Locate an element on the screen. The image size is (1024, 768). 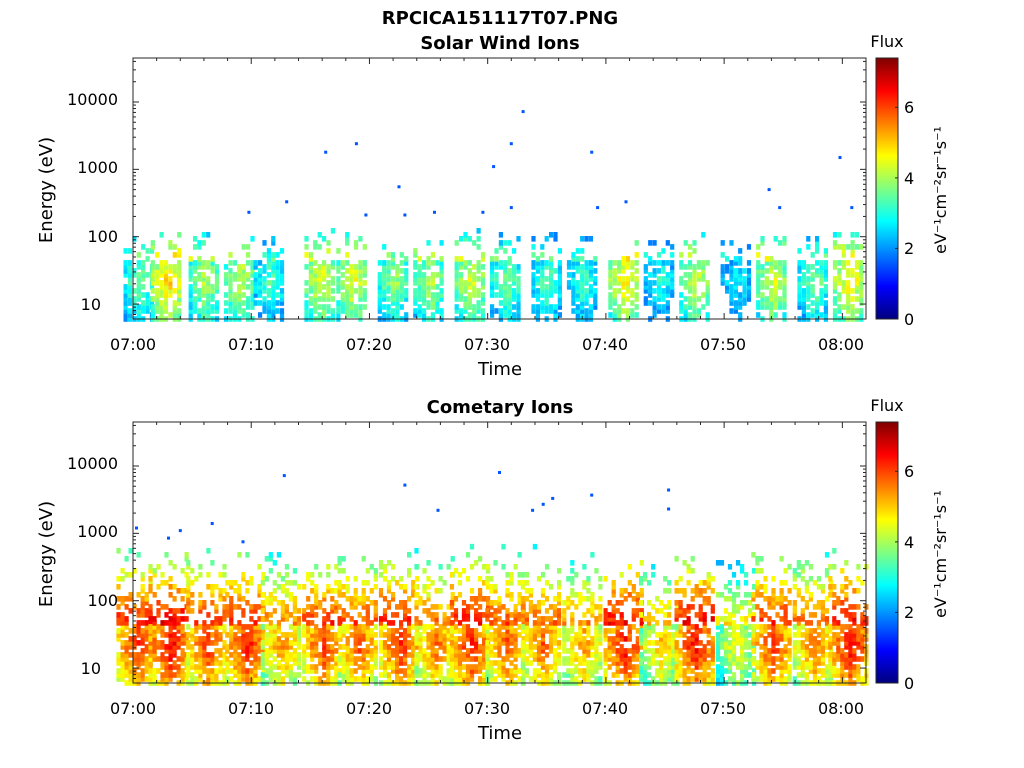
colorbar-tick-label: 0 is located at coordinates (909, 319).